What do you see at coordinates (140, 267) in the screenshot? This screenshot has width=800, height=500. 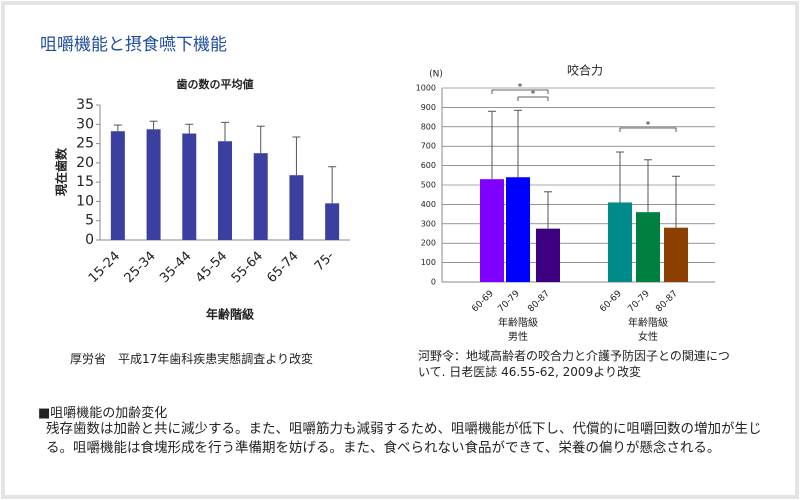 I see `x-tick-label: 25-34` at bounding box center [140, 267].